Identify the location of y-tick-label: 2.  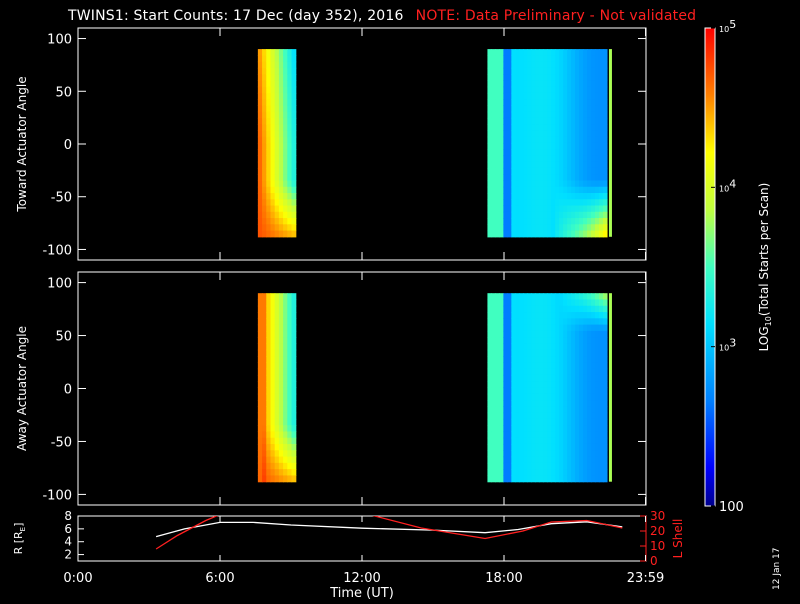
(68, 555).